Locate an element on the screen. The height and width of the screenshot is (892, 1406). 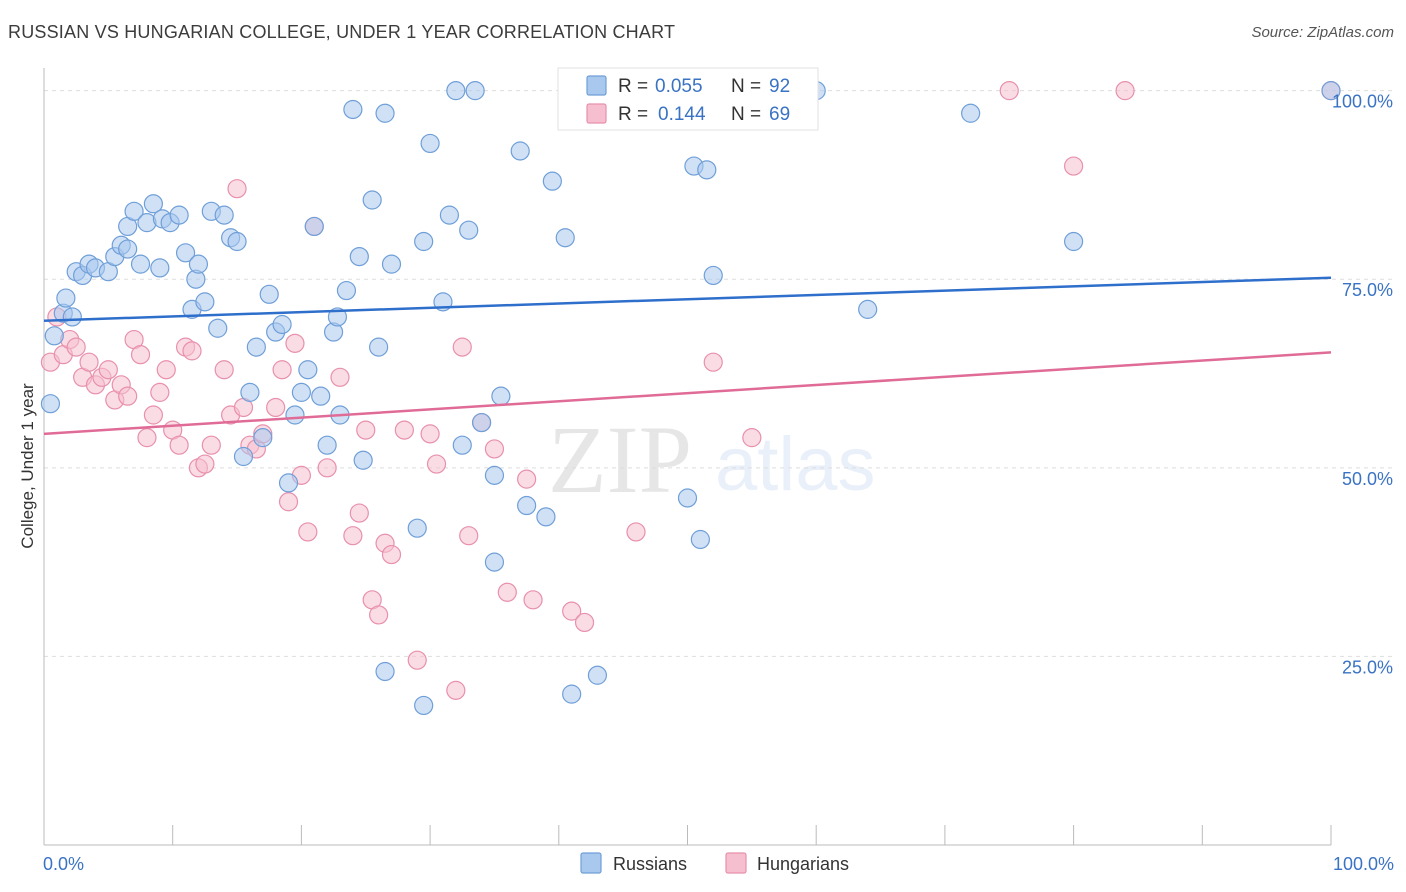
y-tick-label: 75.0% is located at coordinates (1367, 290).